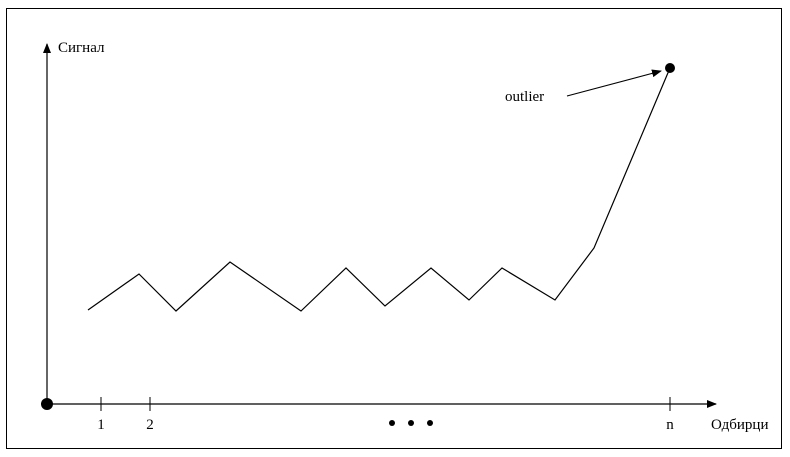  I want to click on tick-label-1: 1, so click(101, 425).